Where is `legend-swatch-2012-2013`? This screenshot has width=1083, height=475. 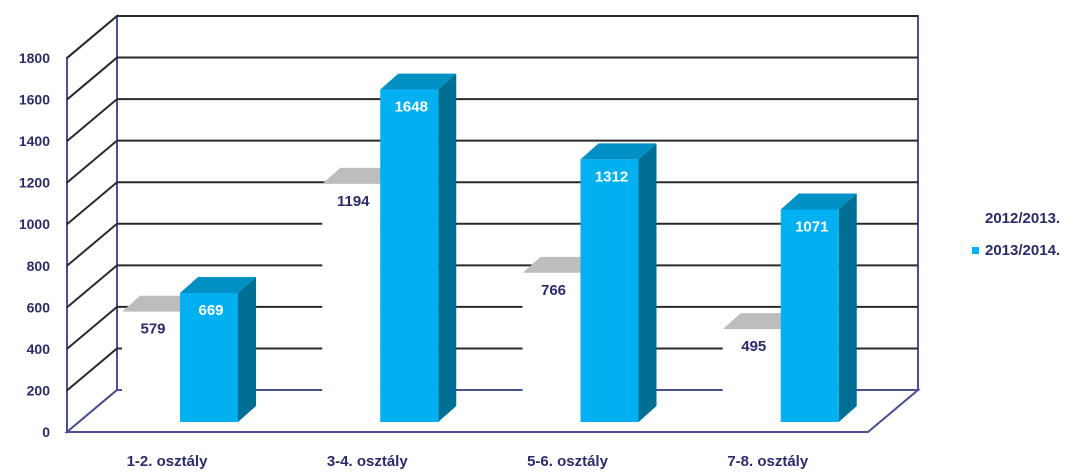 legend-swatch-2012-2013 is located at coordinates (975, 218).